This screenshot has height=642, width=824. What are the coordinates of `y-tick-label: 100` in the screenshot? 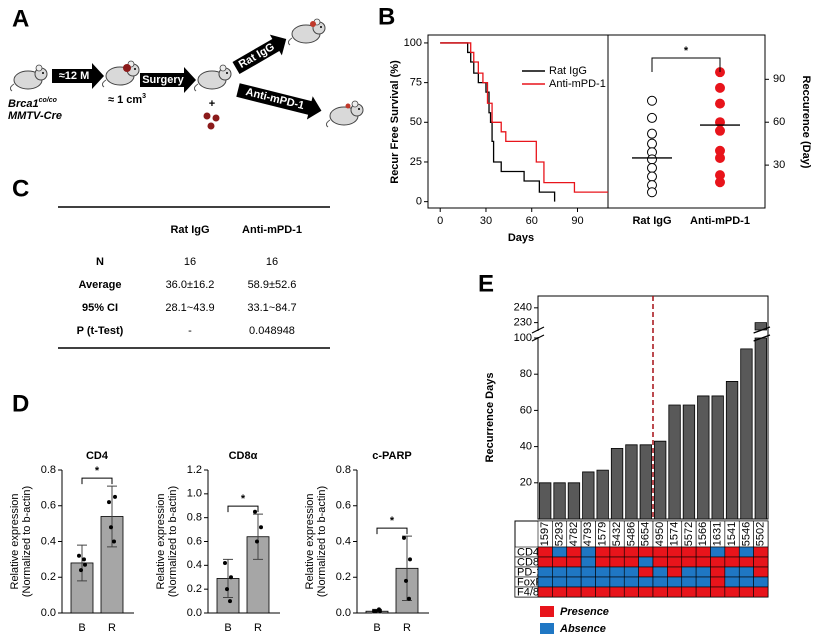 It's located at (523, 338).